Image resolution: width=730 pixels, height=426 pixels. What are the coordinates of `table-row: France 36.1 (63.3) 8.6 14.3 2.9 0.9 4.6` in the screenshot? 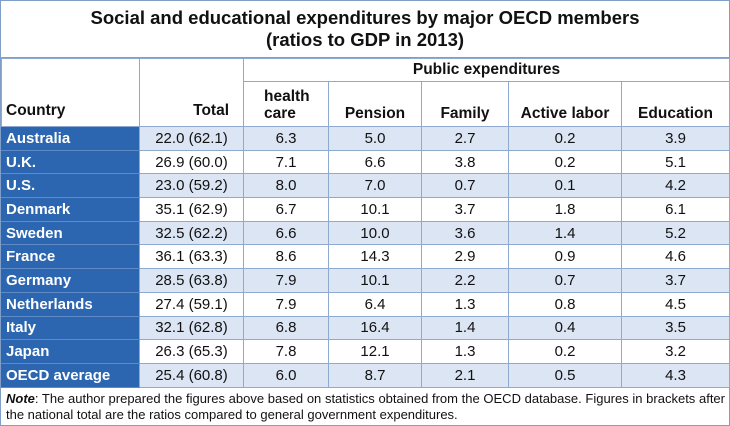 It's located at (365, 257).